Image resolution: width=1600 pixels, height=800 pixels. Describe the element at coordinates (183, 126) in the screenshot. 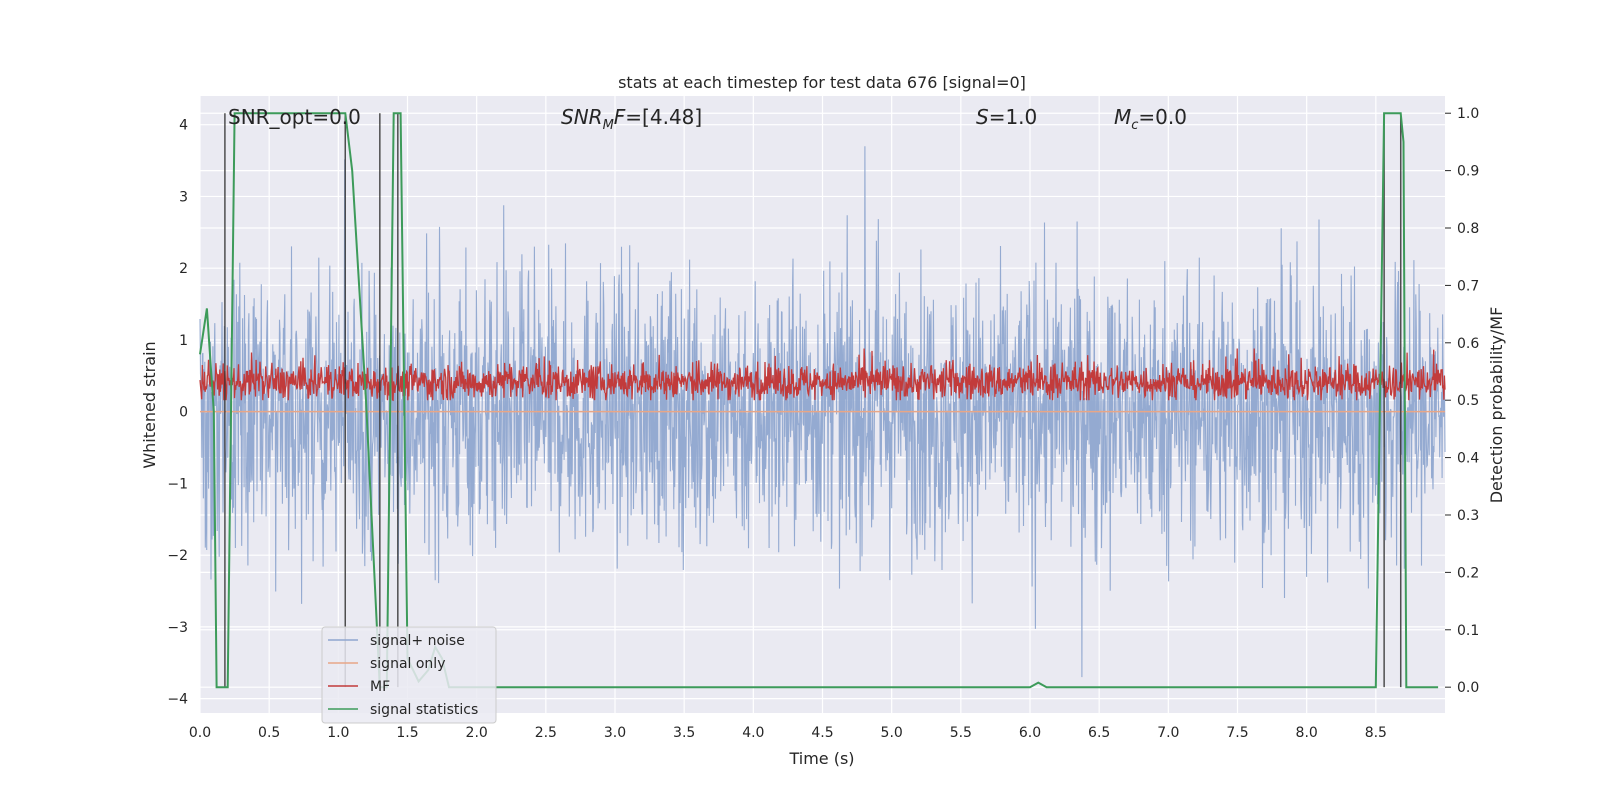

I see `y-tick-label-8: 4` at that location.